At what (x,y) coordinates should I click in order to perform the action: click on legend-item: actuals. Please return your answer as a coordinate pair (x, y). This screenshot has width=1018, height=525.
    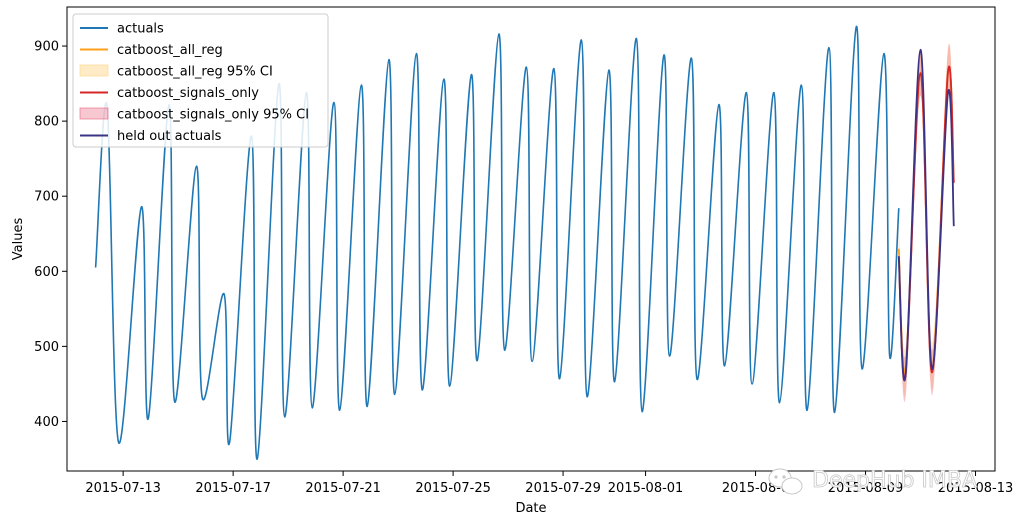
    Looking at the image, I should click on (122, 29).